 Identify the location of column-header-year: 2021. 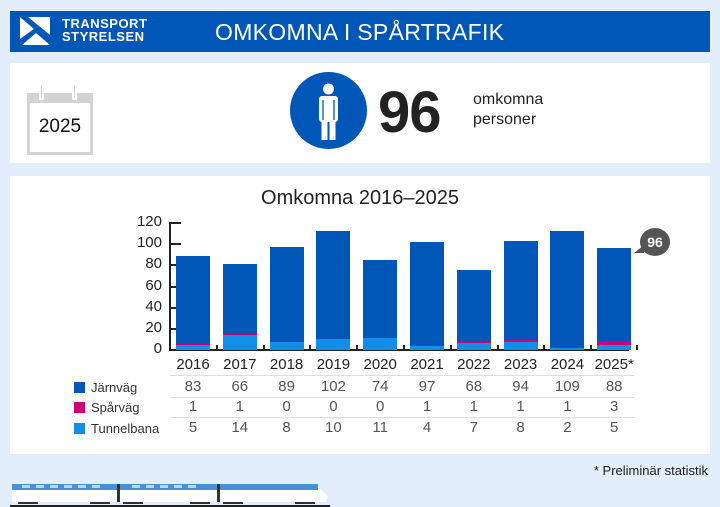
(427, 364).